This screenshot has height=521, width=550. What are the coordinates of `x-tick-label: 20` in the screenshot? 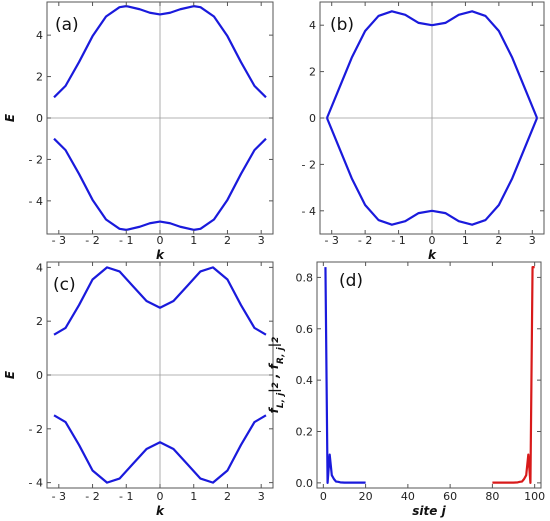 It's located at (366, 496).